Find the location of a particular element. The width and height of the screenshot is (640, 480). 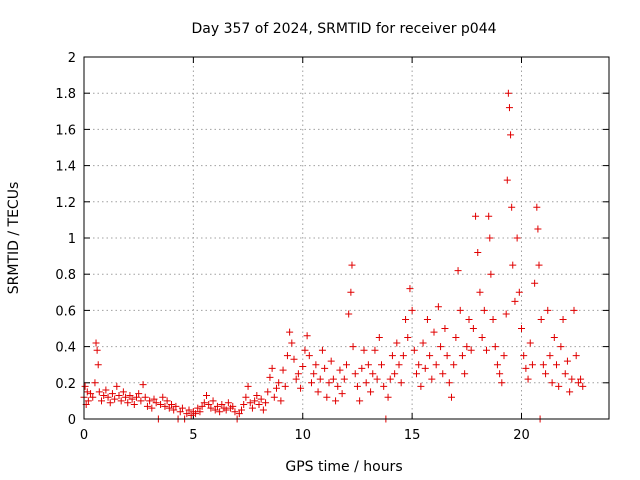

y-tick-label: 1 is located at coordinates (72, 239).